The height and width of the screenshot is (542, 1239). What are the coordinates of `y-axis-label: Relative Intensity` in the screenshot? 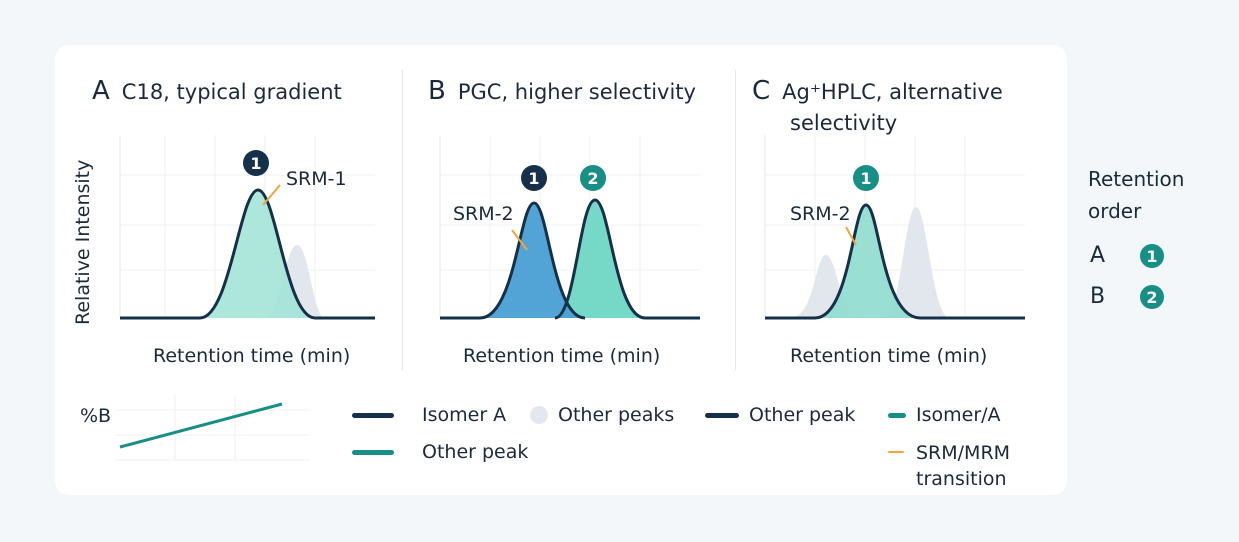 It's located at (83, 242).